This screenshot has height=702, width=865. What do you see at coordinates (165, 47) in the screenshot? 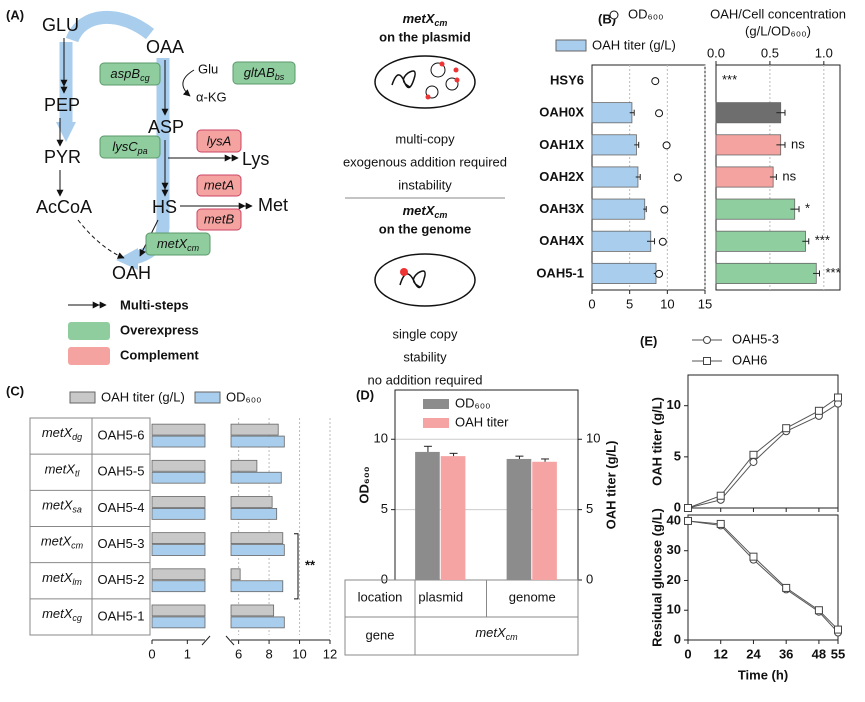
I see `metabolite: OAA` at bounding box center [165, 47].